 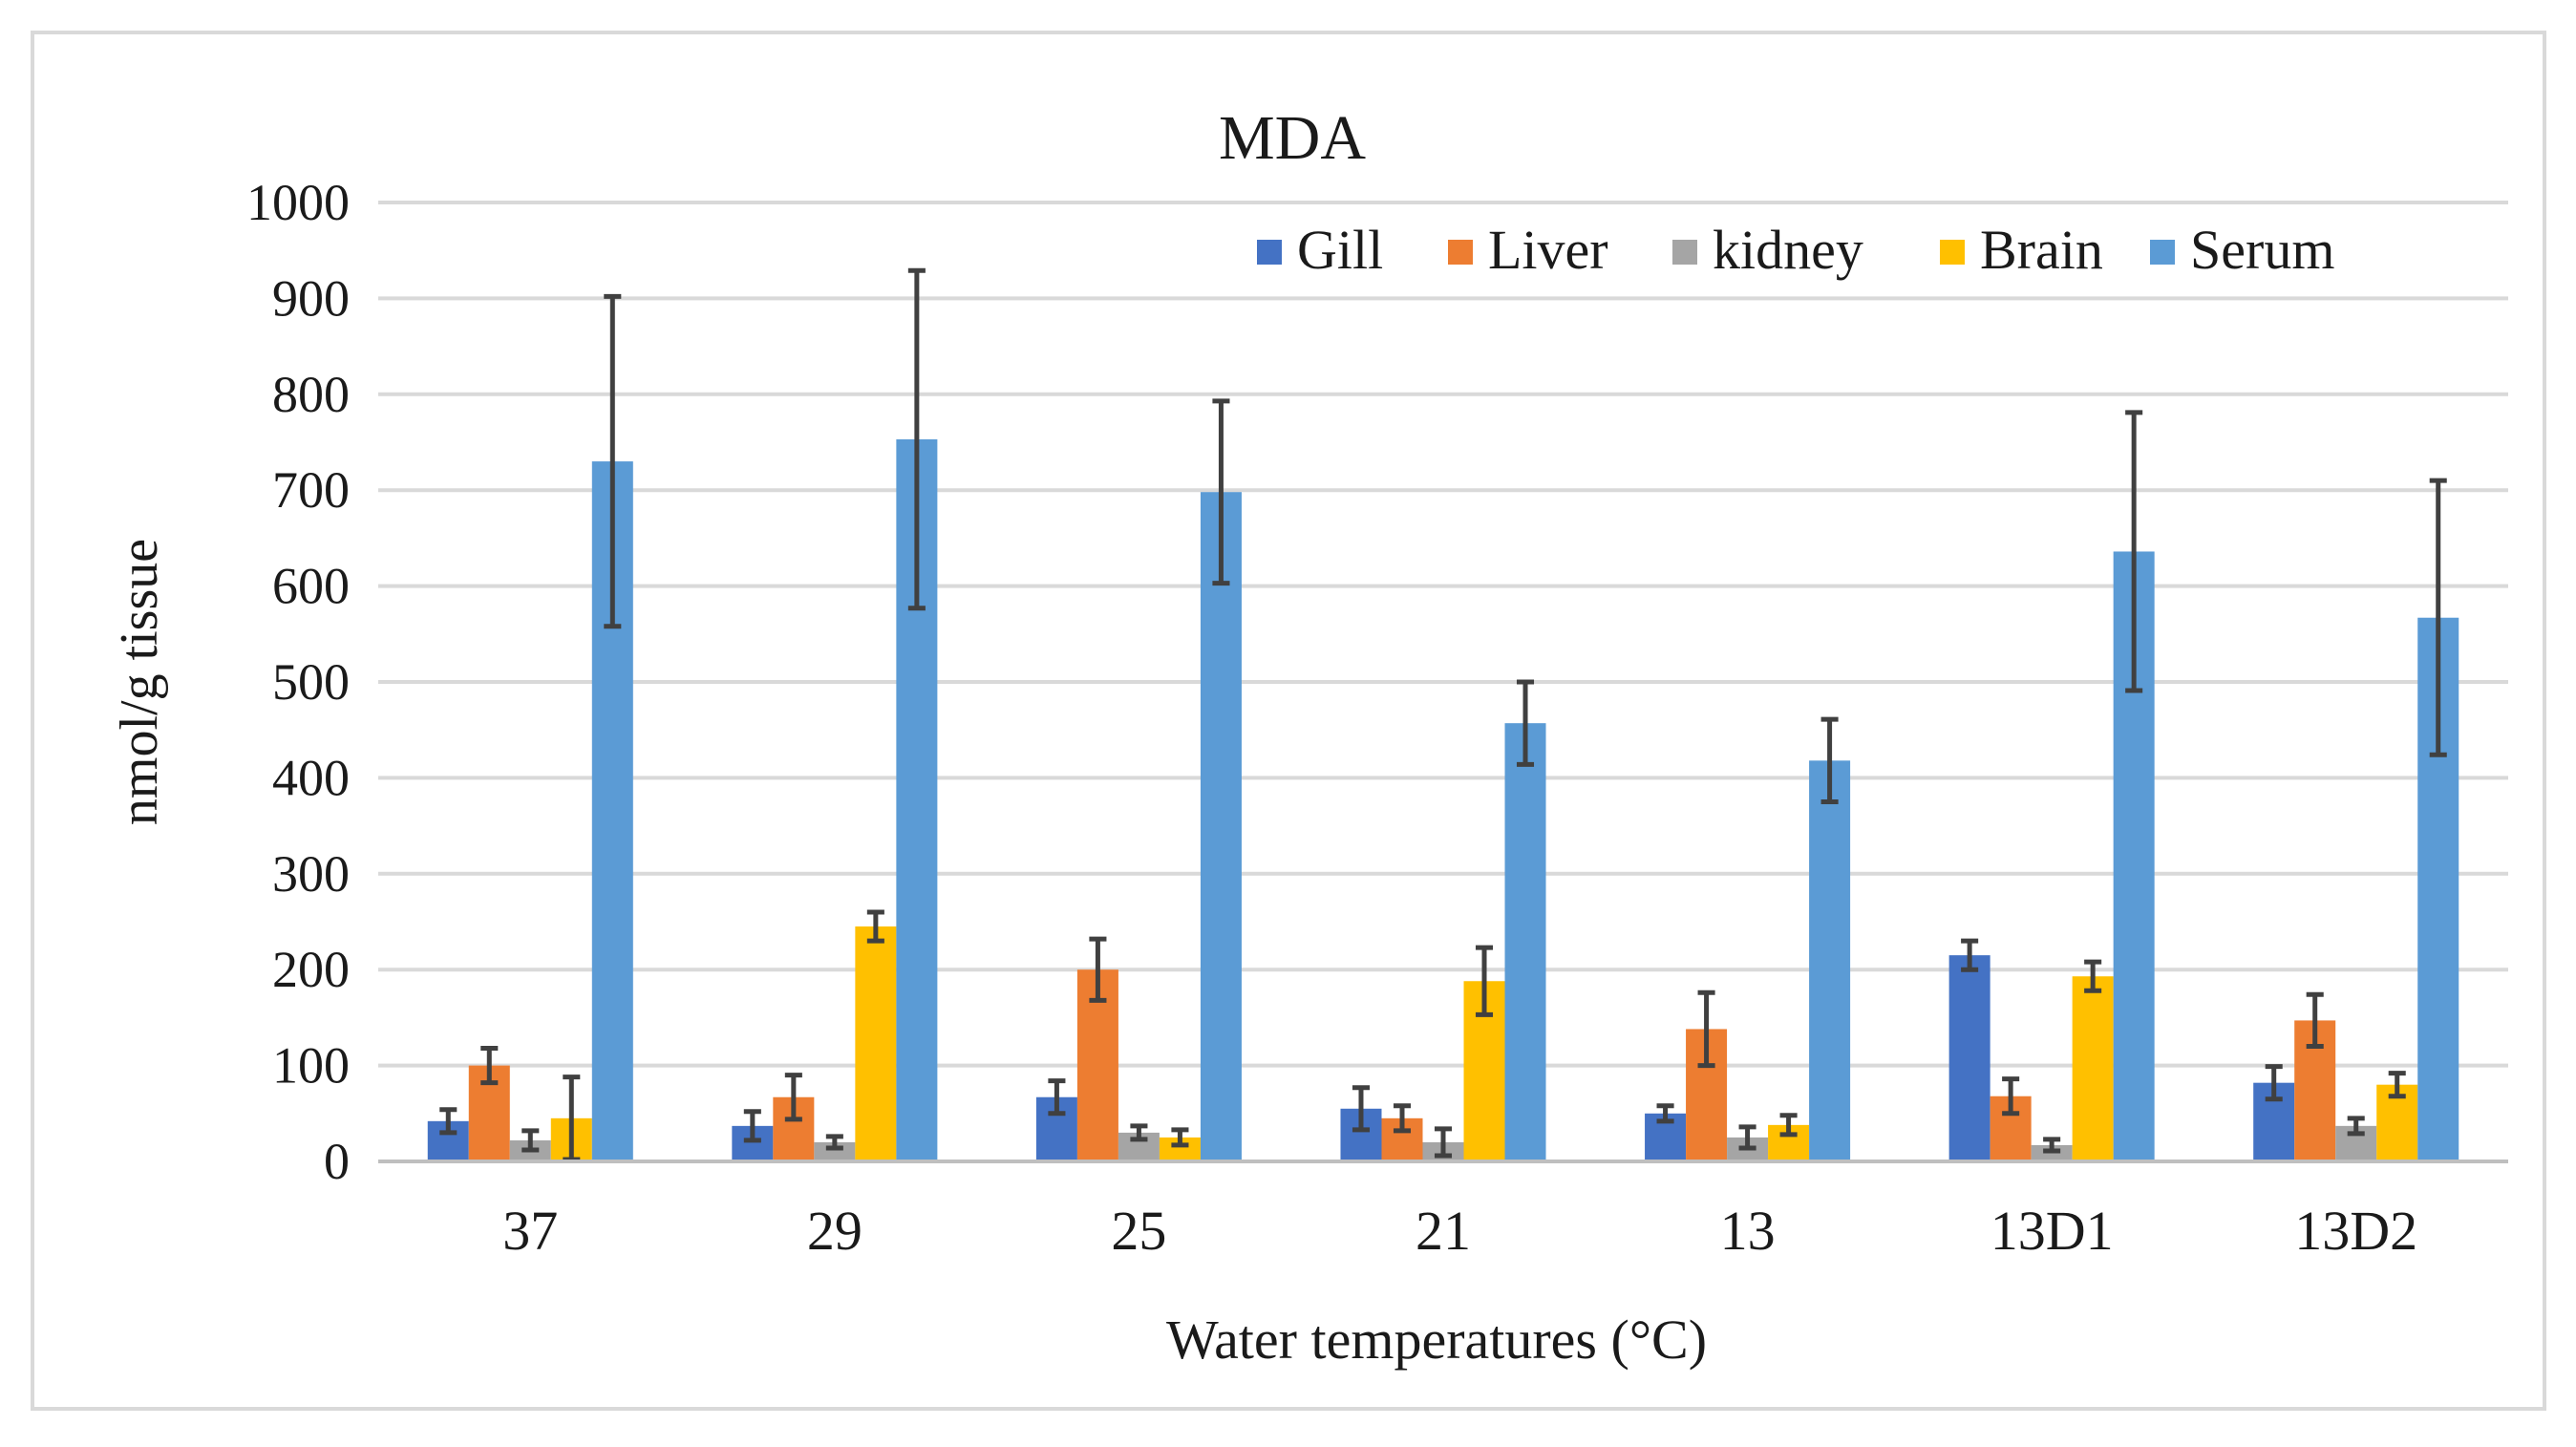 I want to click on bar-gill-13d1, so click(x=1969, y=1058).